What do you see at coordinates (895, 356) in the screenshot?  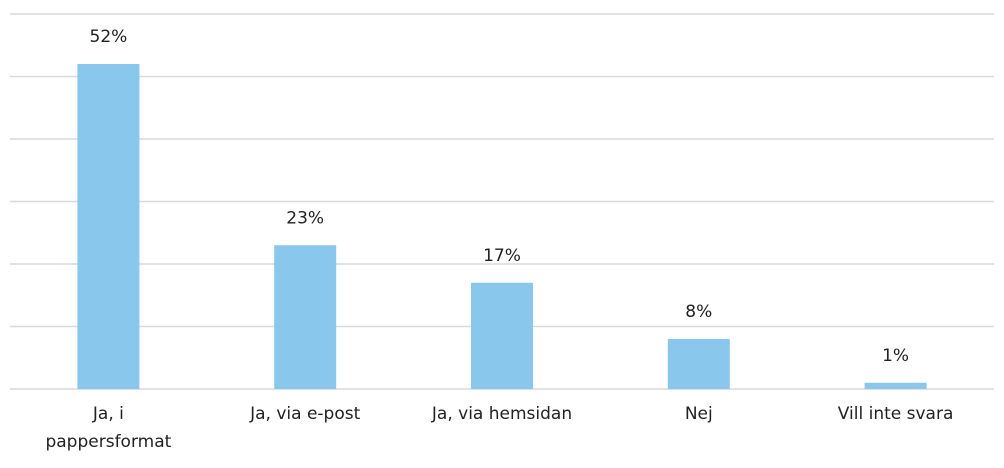 I see `data-label: 1%` at bounding box center [895, 356].